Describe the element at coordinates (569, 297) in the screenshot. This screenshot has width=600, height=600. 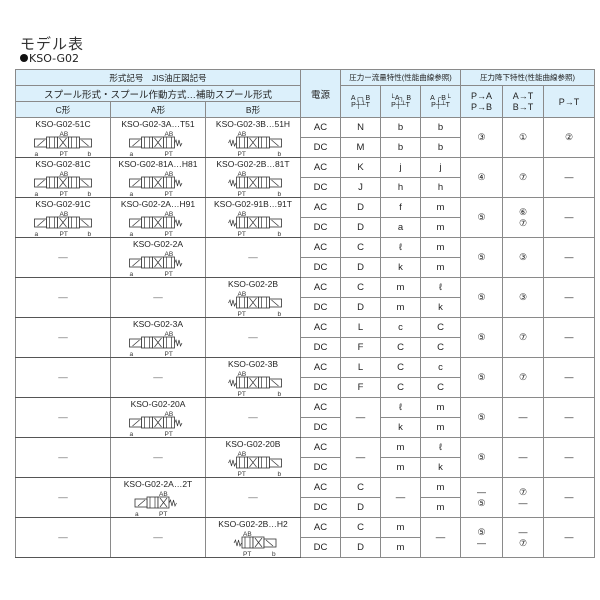
I see `pressure-drop-p-t: —` at that location.